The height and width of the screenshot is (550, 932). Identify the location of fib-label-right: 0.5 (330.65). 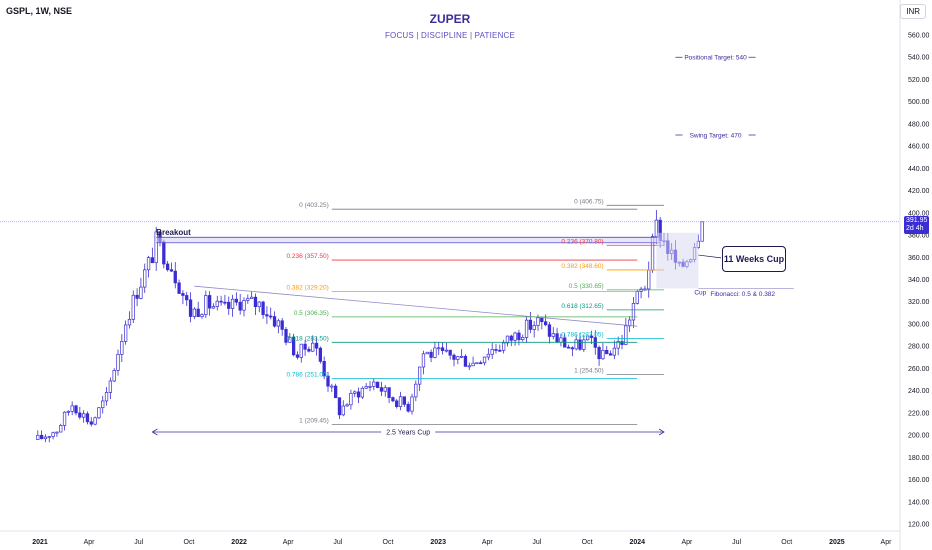
(586, 286).